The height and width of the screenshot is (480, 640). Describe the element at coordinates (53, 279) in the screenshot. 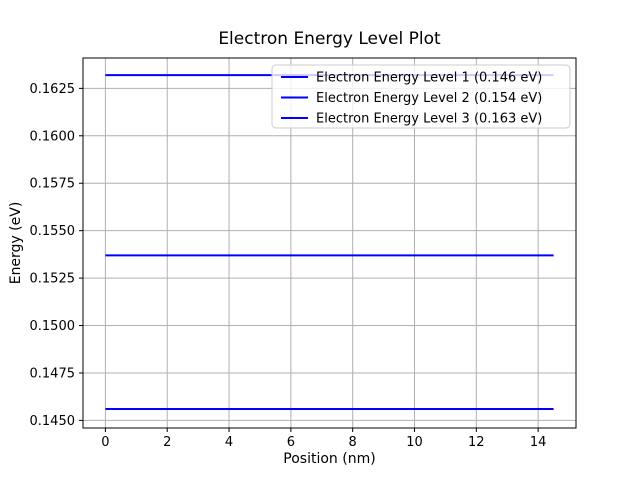

I see `y-tick-label: 0.1525` at that location.